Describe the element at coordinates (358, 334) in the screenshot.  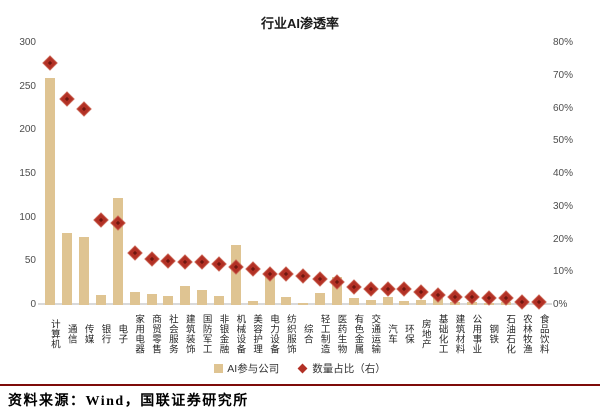
I see `x-tick-label: 有色金属` at that location.